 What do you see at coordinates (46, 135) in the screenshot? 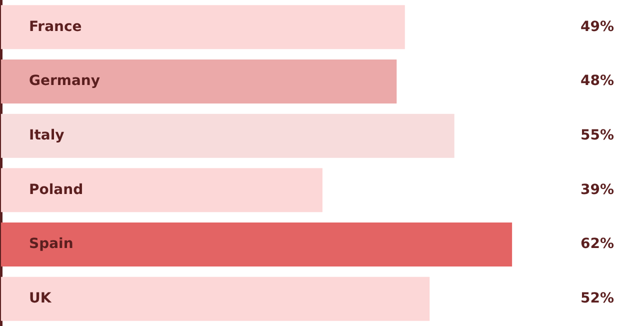
I see `y-tick-label: Italy` at bounding box center [46, 135].